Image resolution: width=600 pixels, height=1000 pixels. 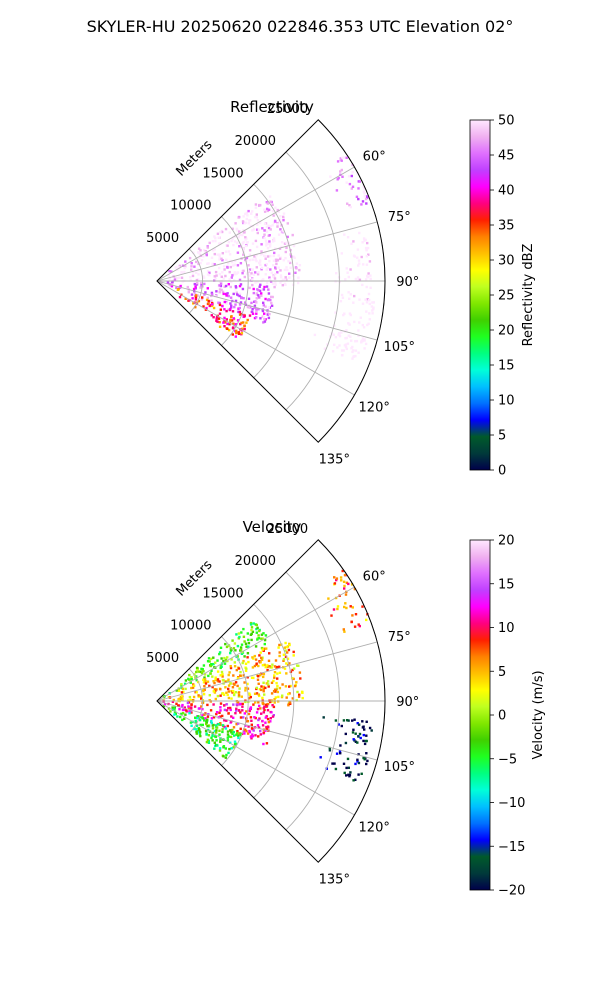 What do you see at coordinates (506, 296) in the screenshot?
I see `colorbar-tick-label: 25` at bounding box center [506, 296].